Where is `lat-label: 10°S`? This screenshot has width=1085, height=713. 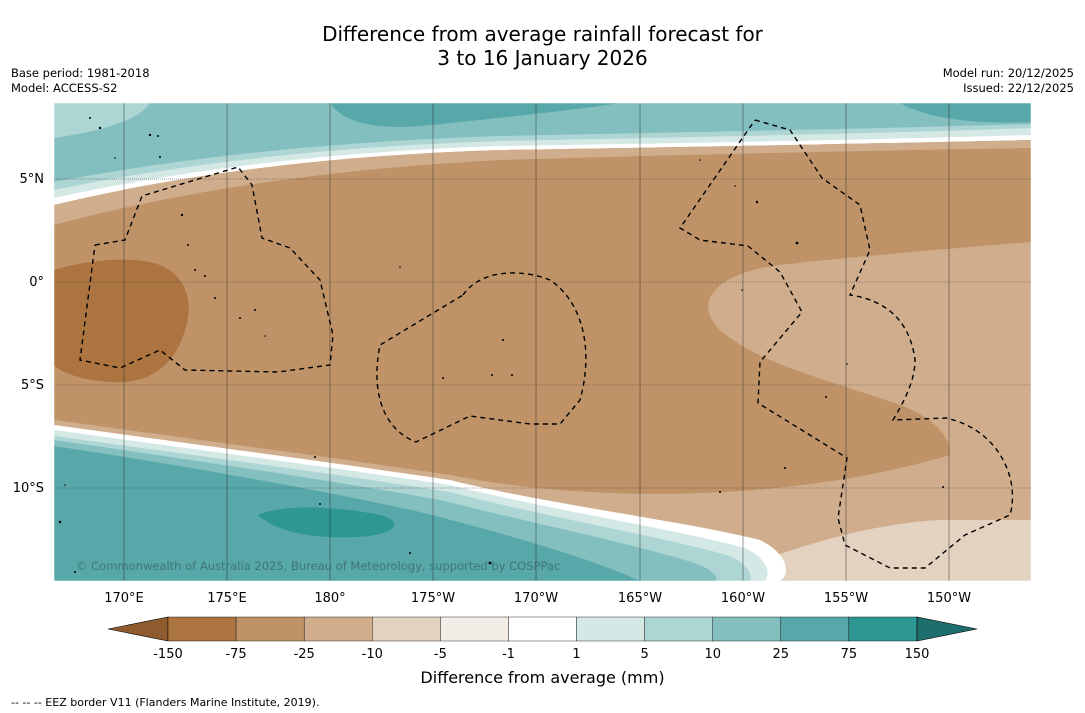
lat-label: 10°S is located at coordinates (28, 488).